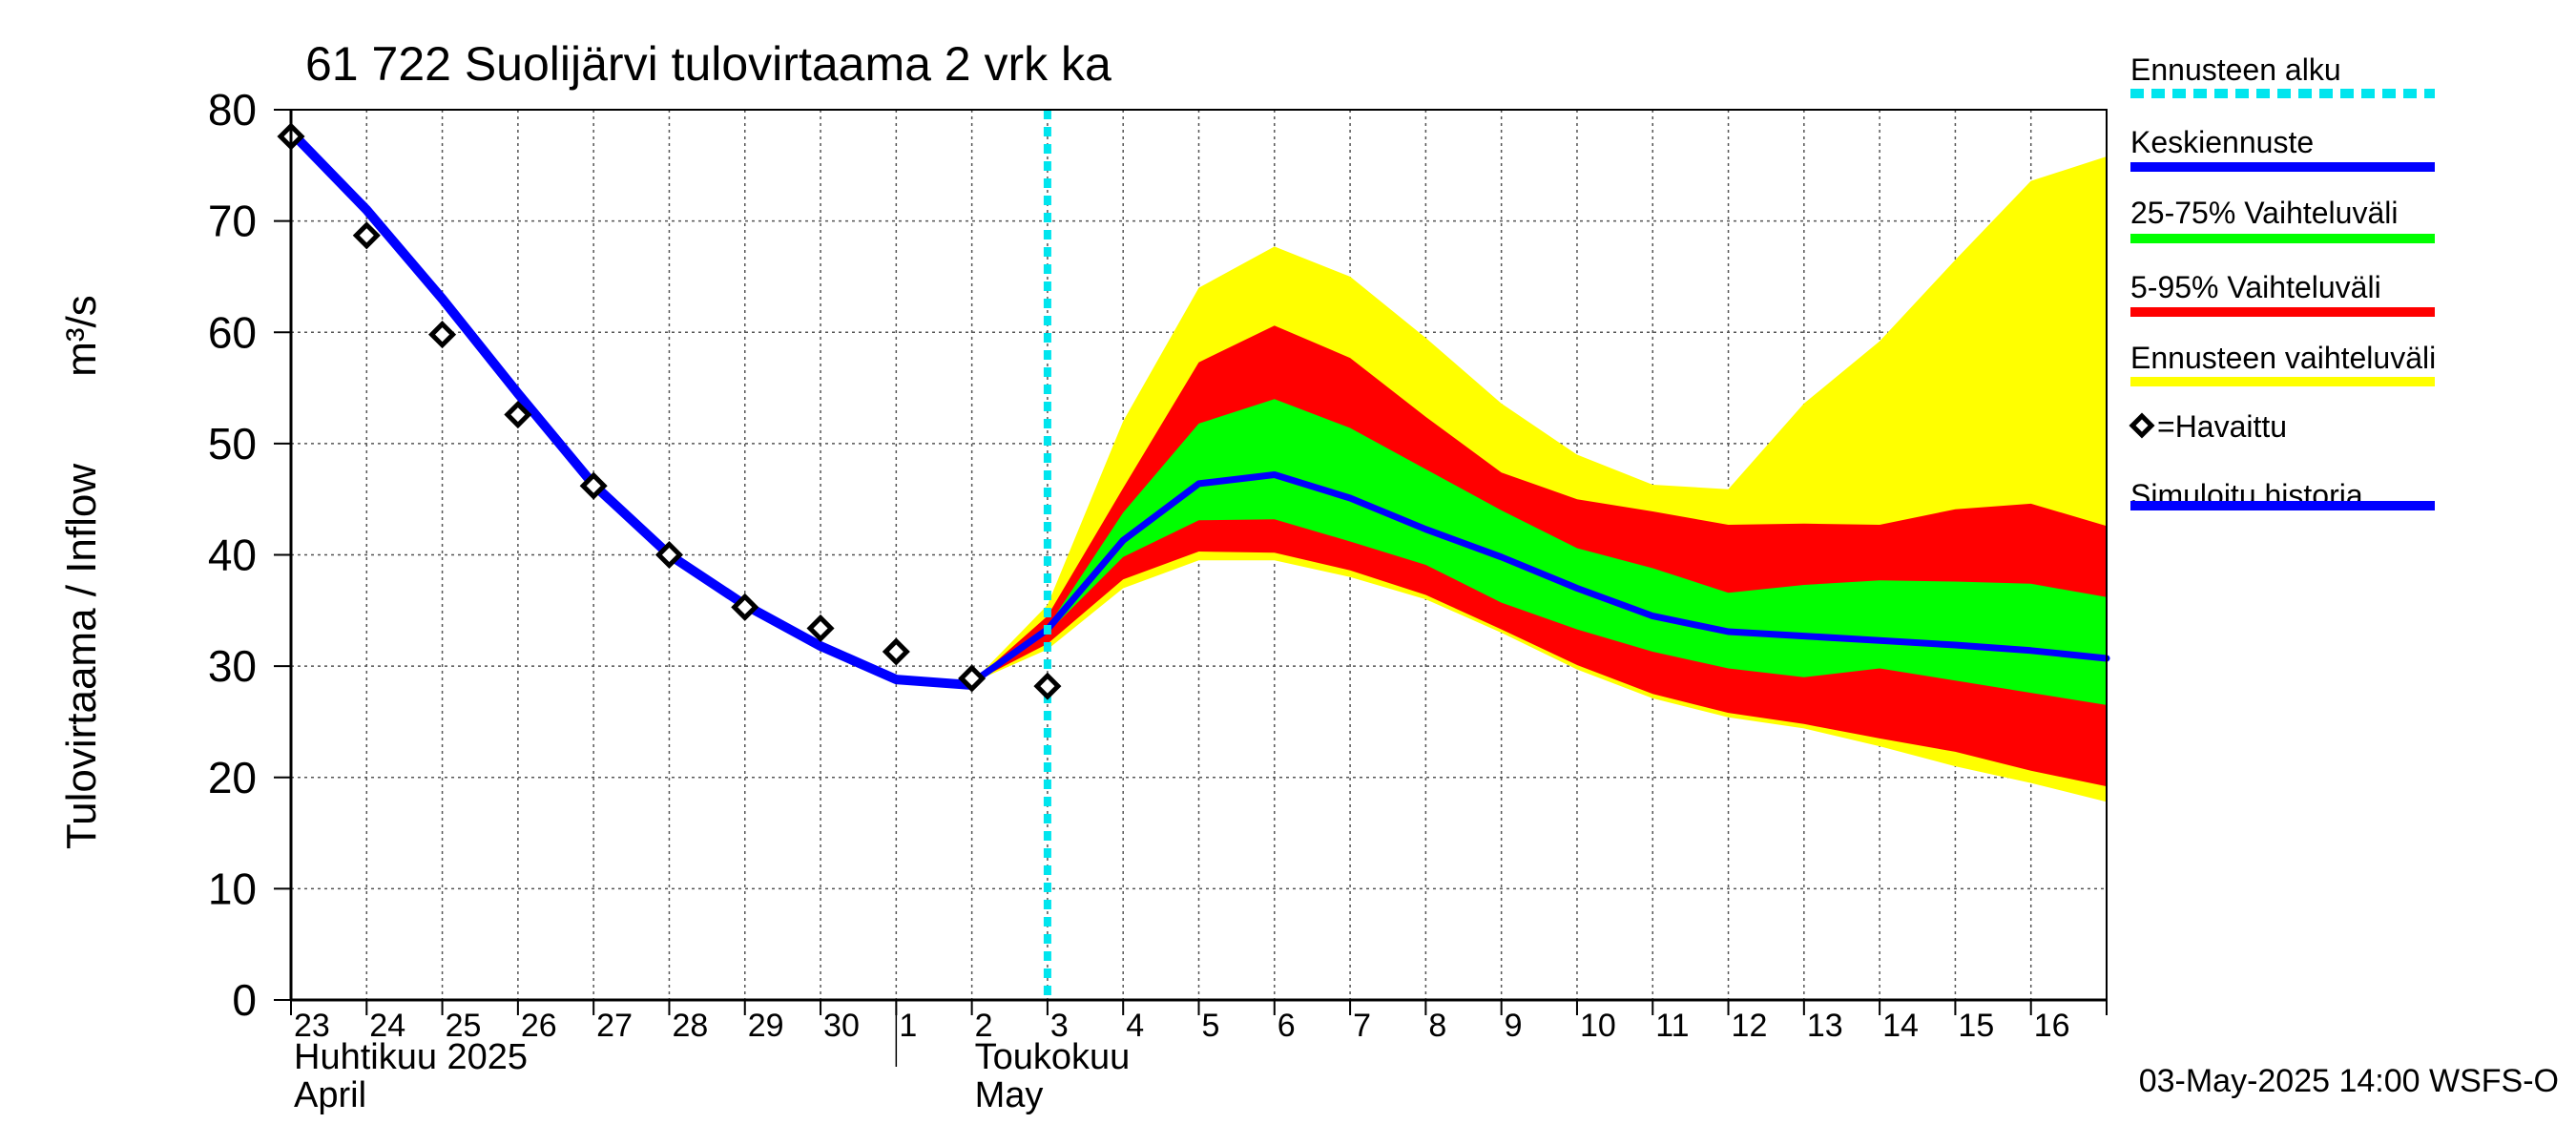 The width and height of the screenshot is (2576, 1145). What do you see at coordinates (232, 221) in the screenshot?
I see `y-tick-label: 70` at bounding box center [232, 221].